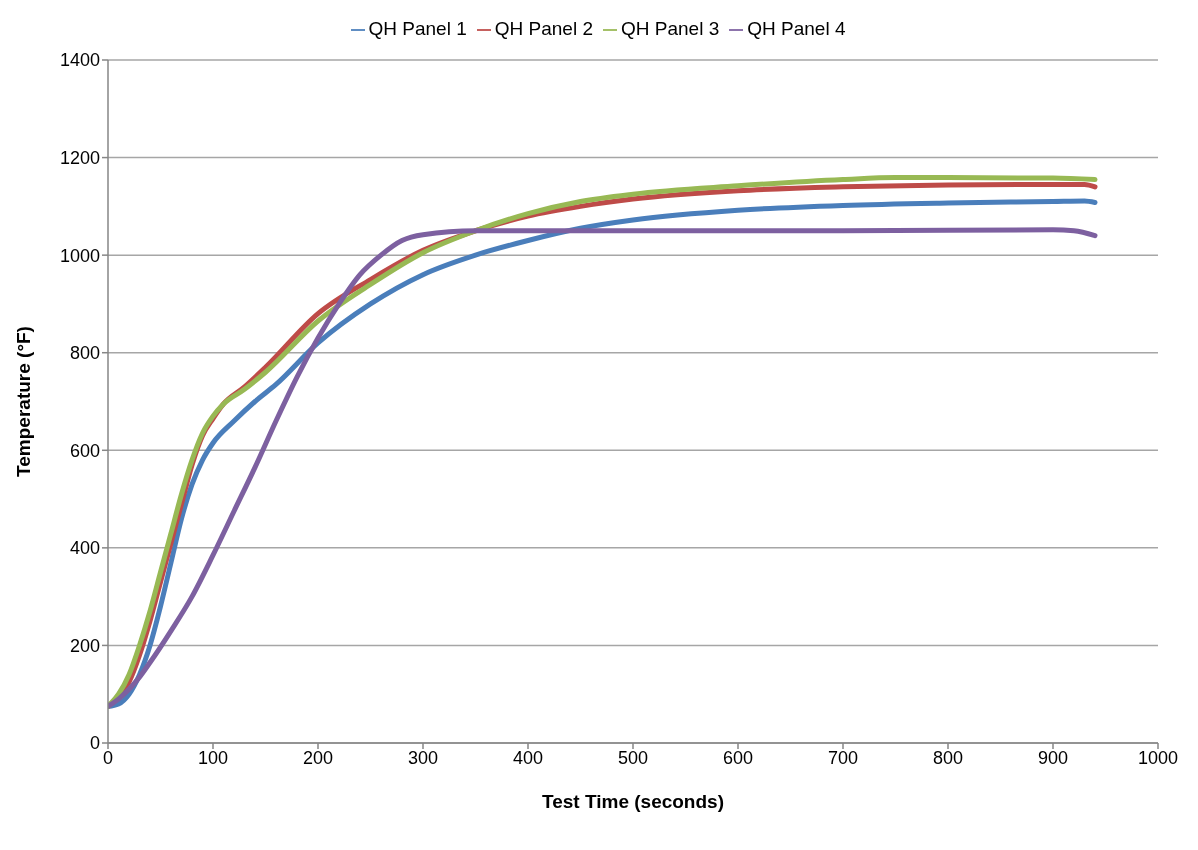 This screenshot has height=850, width=1198. What do you see at coordinates (84, 548) in the screenshot?
I see `y-tick-label: 400` at bounding box center [84, 548].